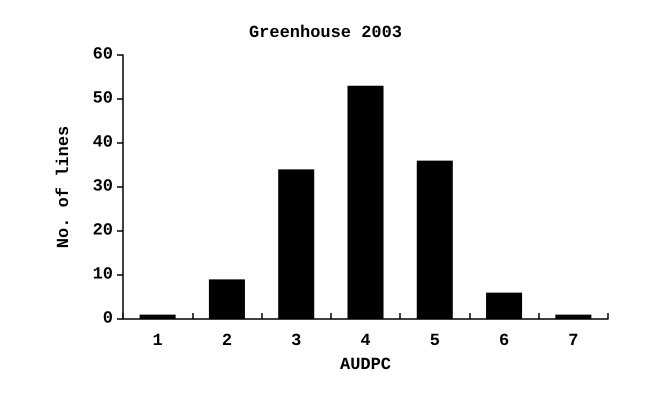 The width and height of the screenshot is (651, 403). What do you see at coordinates (365, 341) in the screenshot?
I see `x-tick-label: 4` at bounding box center [365, 341].